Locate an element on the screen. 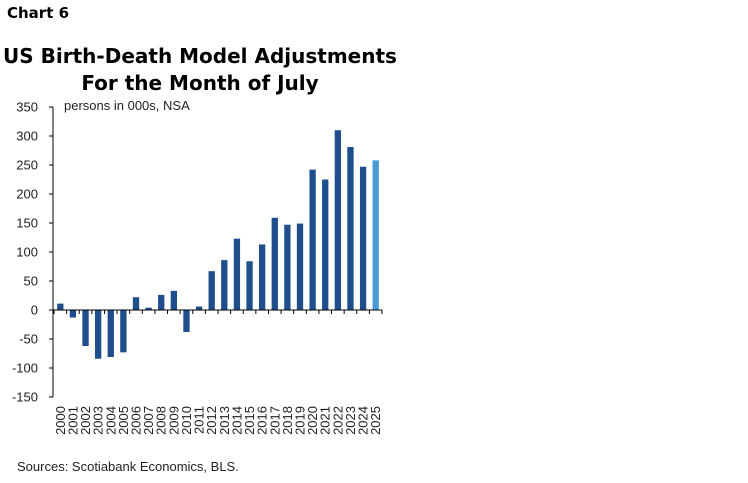 The height and width of the screenshot is (483, 748). bar-2006 is located at coordinates (136, 303).